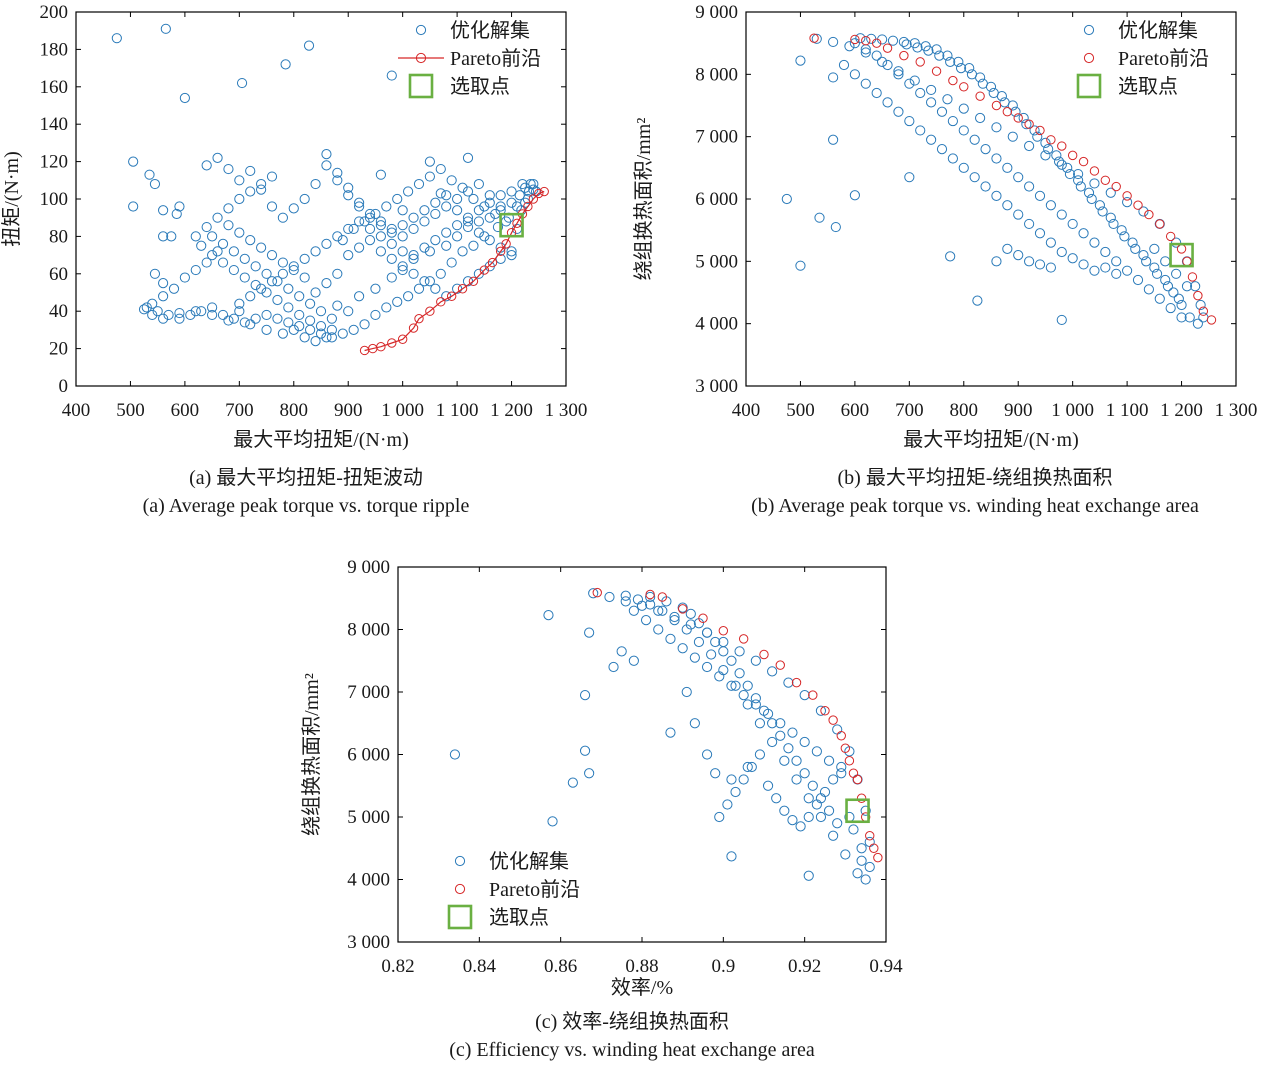 Image resolution: width=1269 pixels, height=1068 pixels. What do you see at coordinates (1148, 86) in the screenshot?
I see `legend-label: 选取点` at bounding box center [1148, 86].